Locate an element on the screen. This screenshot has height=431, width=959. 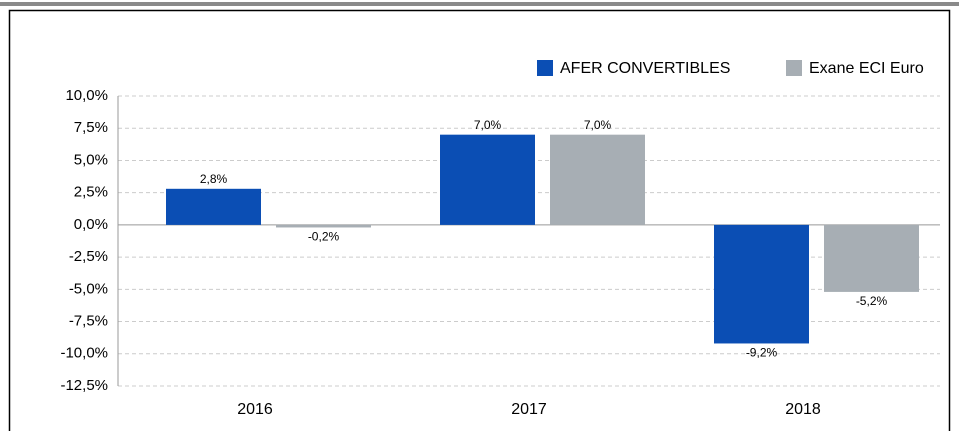
y-tick-label: -2,5% is located at coordinates (88, 256).